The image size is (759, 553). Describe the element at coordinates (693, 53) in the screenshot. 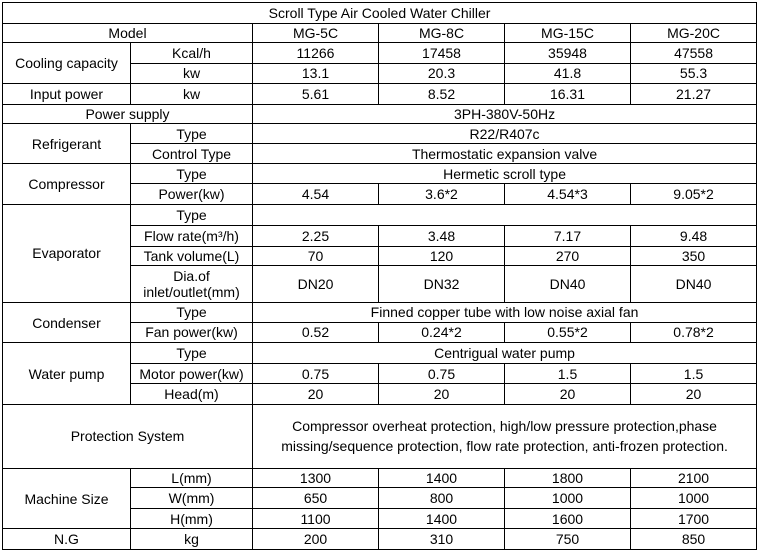

I see `cooling-kcal-value: 47558` at that location.